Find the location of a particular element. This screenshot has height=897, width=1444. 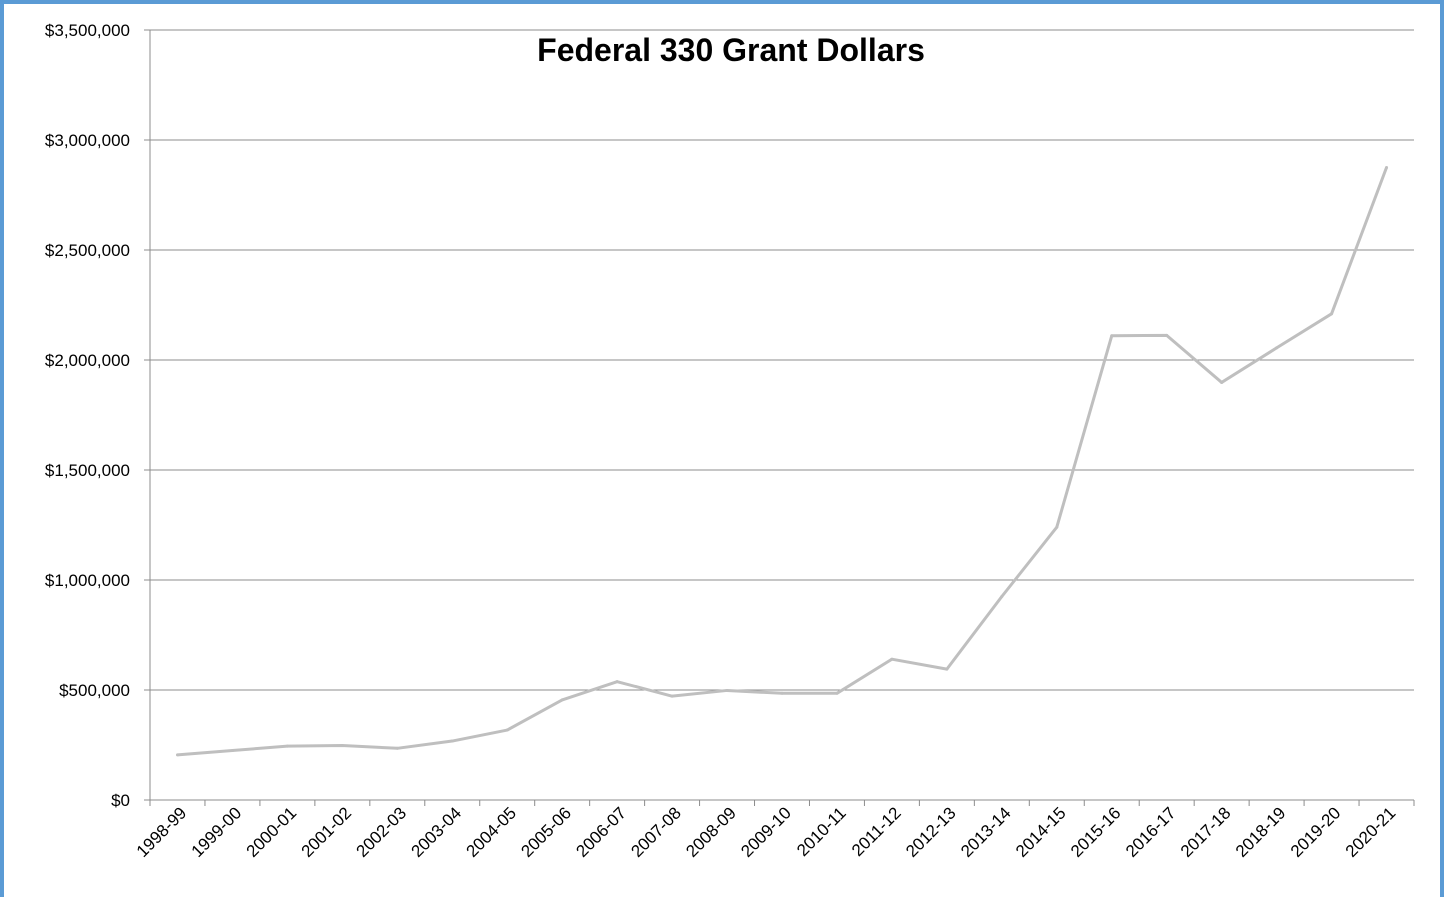

x-tick-label: 2016-17 is located at coordinates (1151, 832).